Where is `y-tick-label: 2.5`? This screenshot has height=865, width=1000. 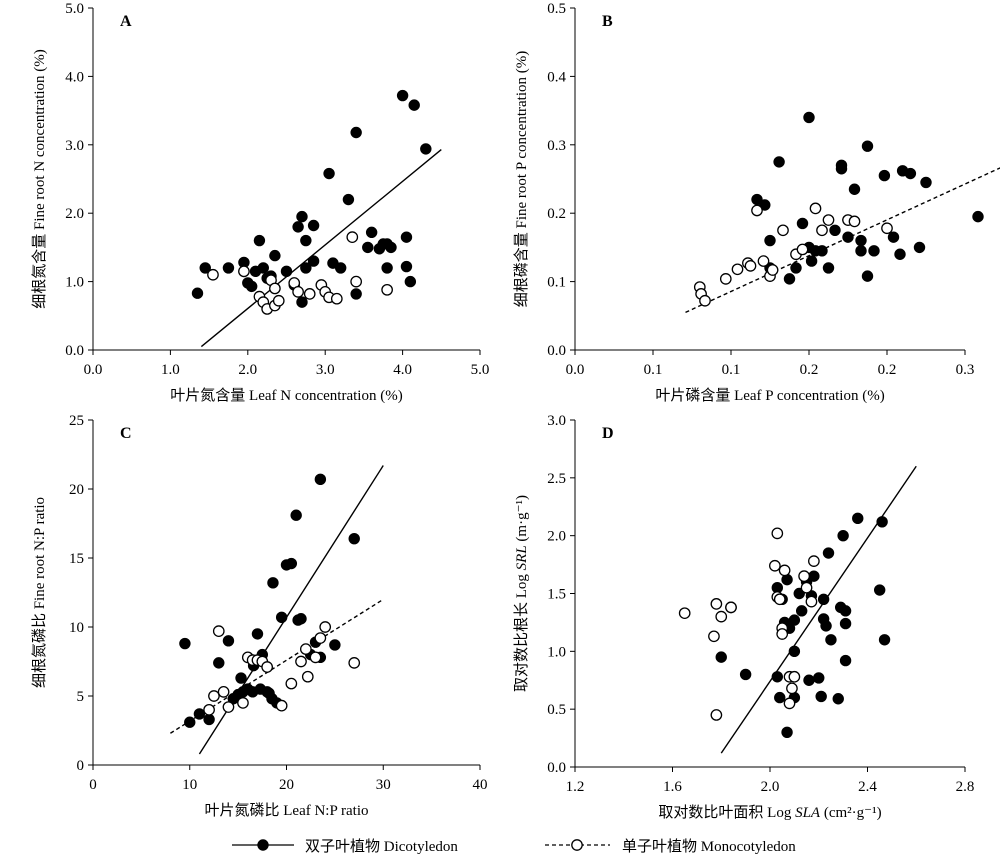 y-tick-label: 2.5 is located at coordinates (556, 479).